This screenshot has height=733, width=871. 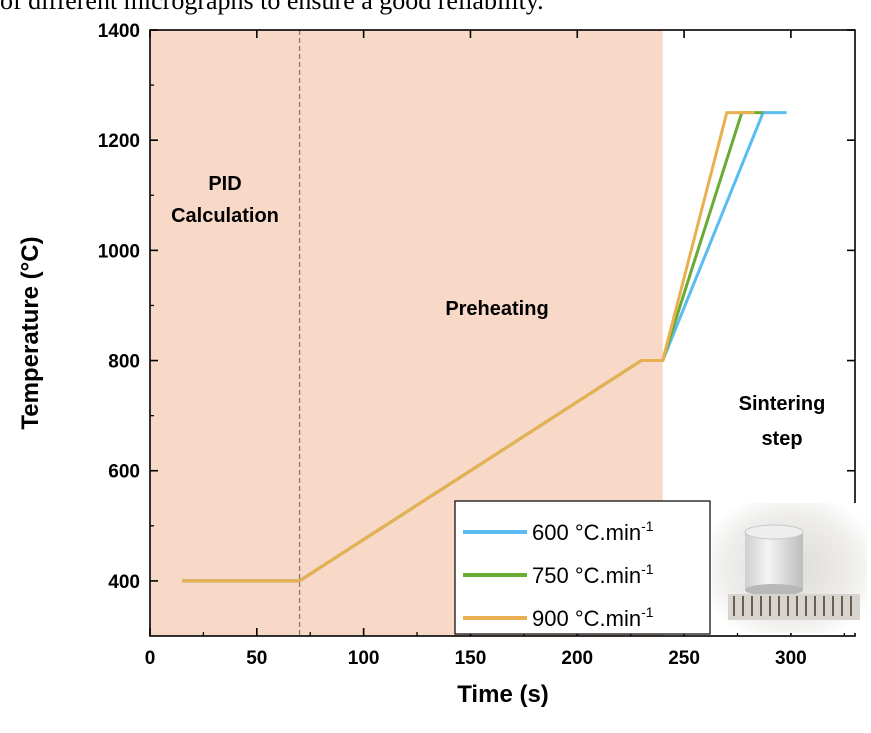 What do you see at coordinates (593, 531) in the screenshot?
I see `legend-label-1: 600 °C.min-1` at bounding box center [593, 531].